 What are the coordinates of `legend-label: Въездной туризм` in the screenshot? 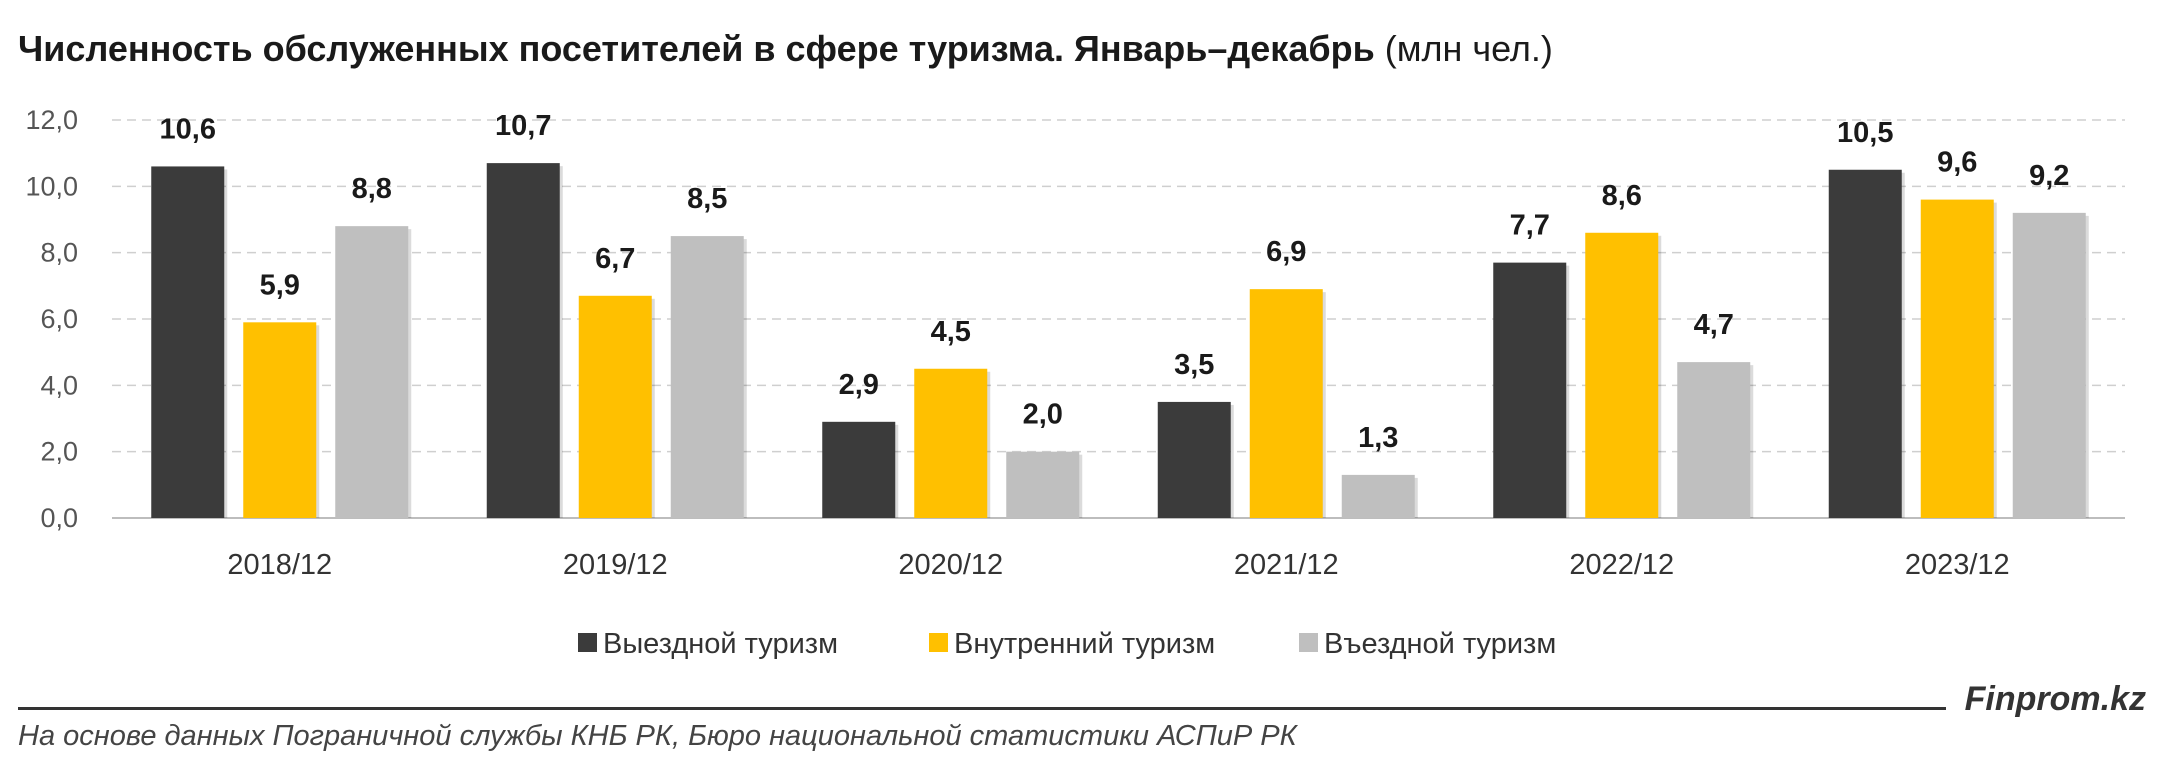 It's located at (1440, 644).